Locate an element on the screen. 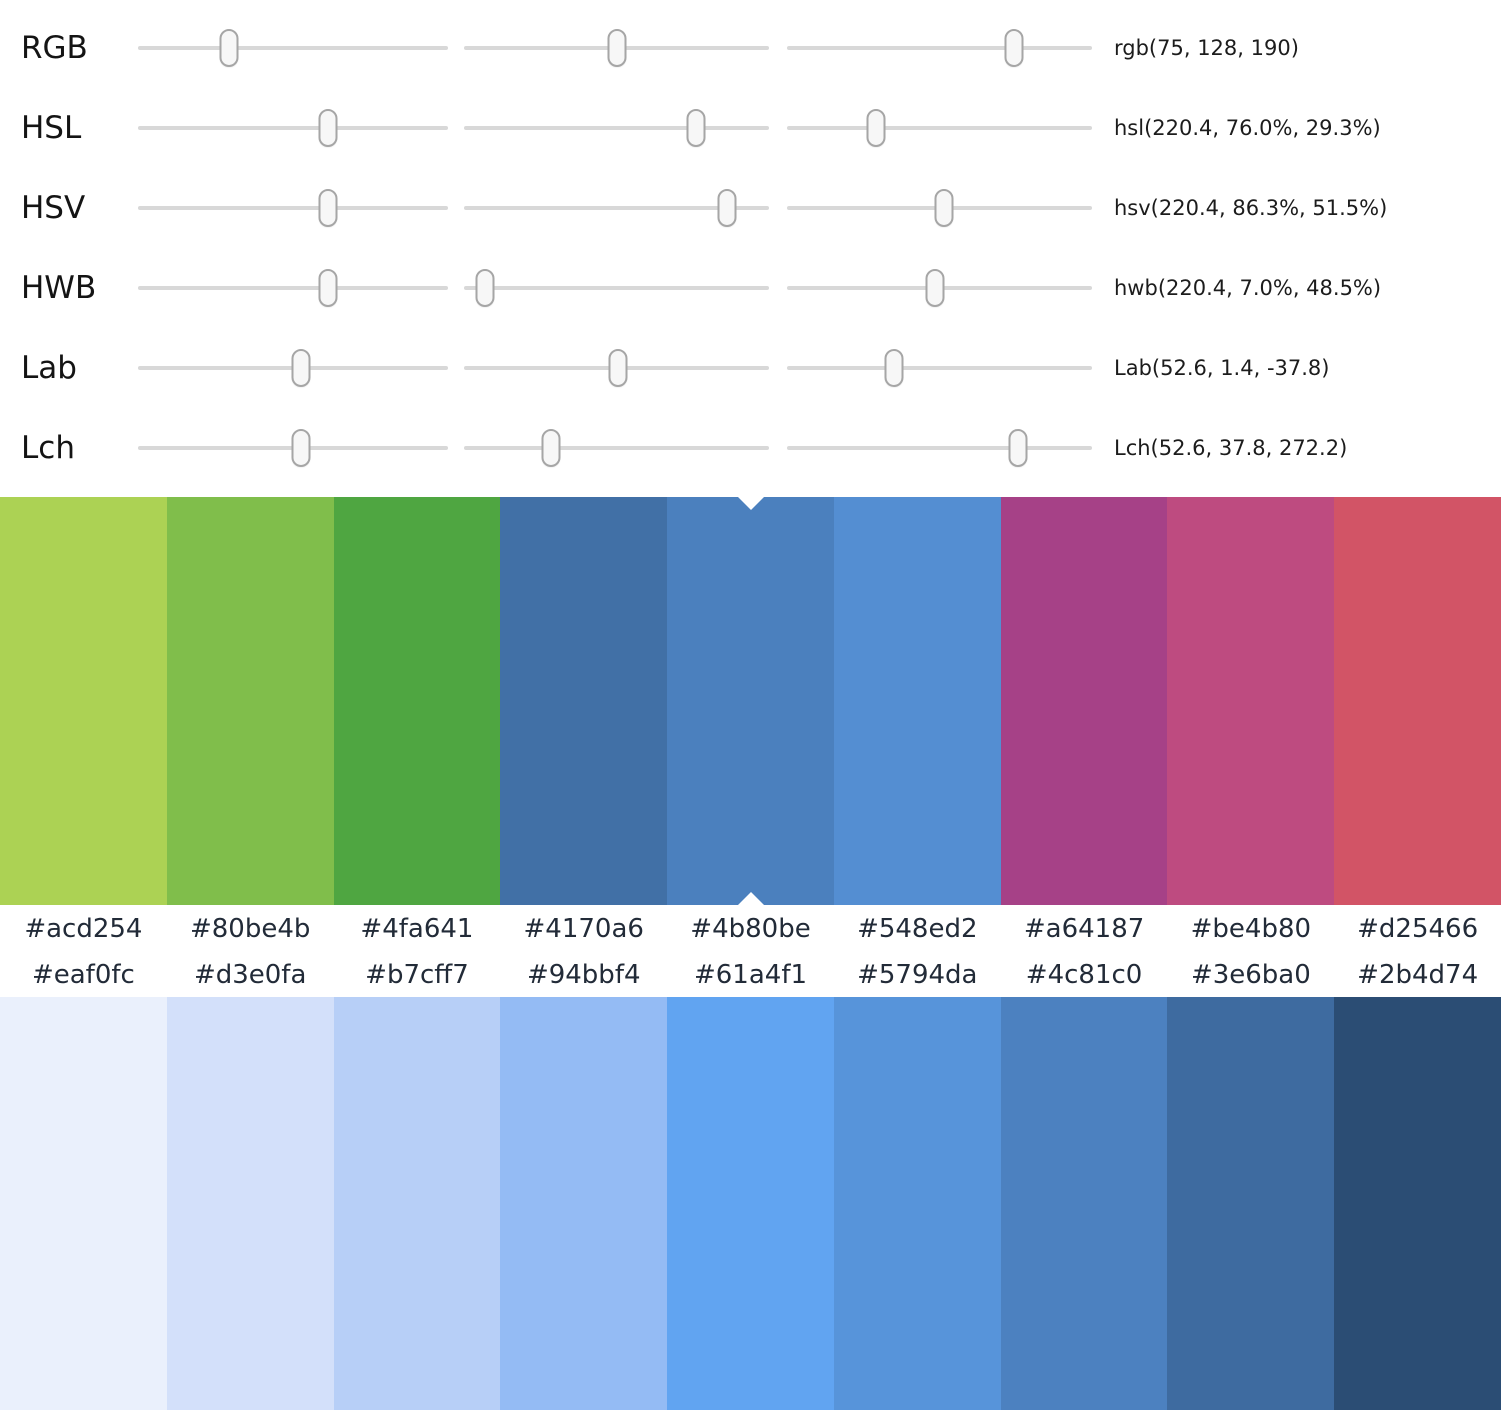 The image size is (1501, 1415). selected-marker-bottom-icon is located at coordinates (750, 898).